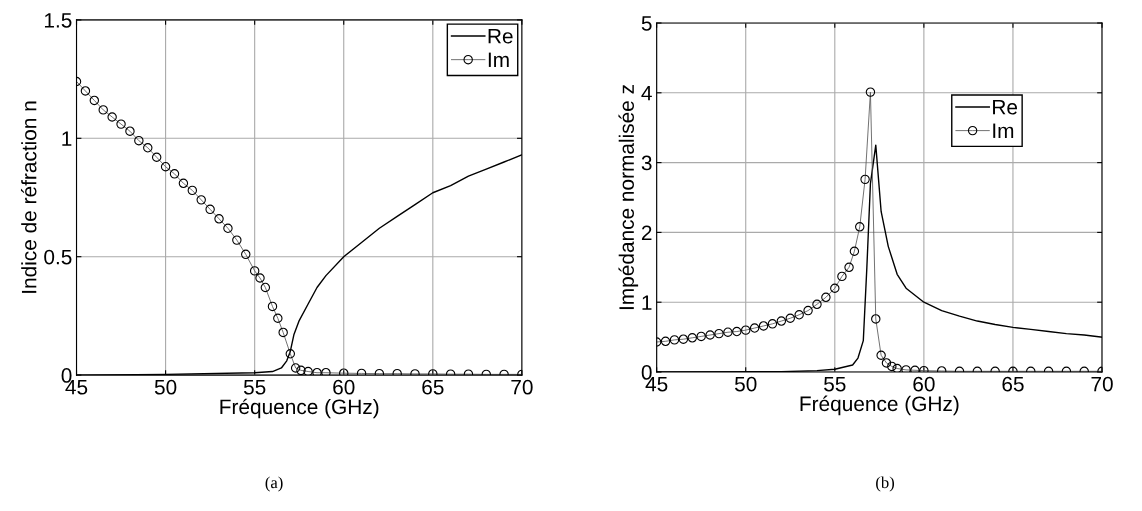 The height and width of the screenshot is (511, 1142). I want to click on text: (a), so click(274, 484).